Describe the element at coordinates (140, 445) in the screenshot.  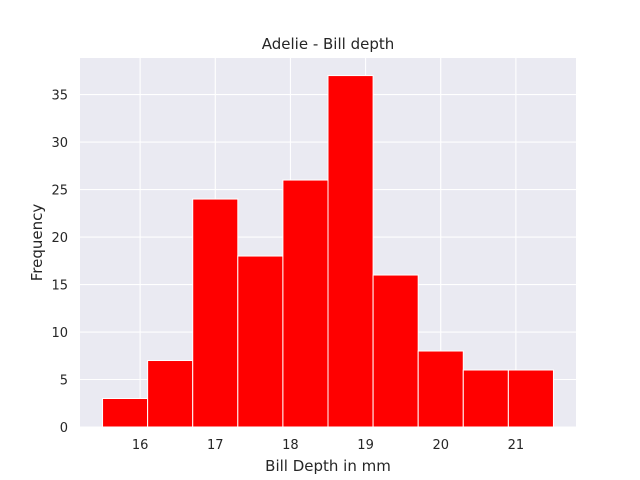
I see `x-tick-label: 16` at that location.